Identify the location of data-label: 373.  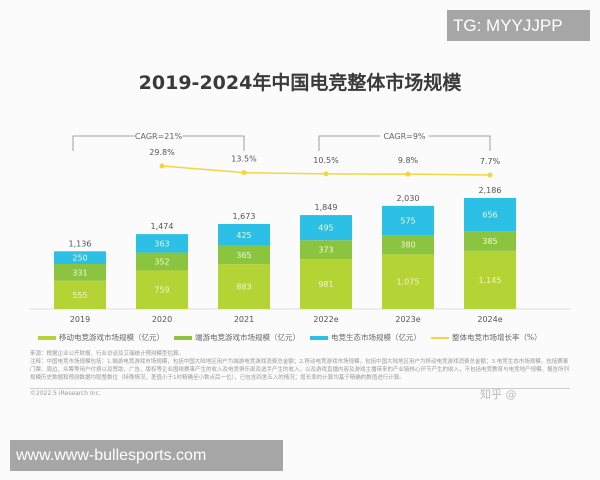
(325, 250).